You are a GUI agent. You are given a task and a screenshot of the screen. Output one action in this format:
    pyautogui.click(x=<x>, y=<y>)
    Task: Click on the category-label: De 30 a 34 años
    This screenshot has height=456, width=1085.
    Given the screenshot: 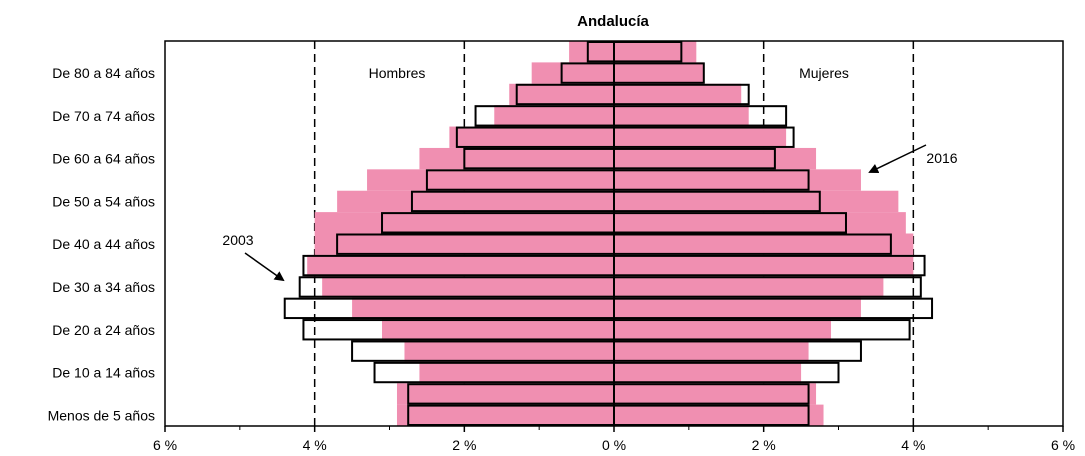 What is the action you would take?
    pyautogui.click(x=103, y=287)
    